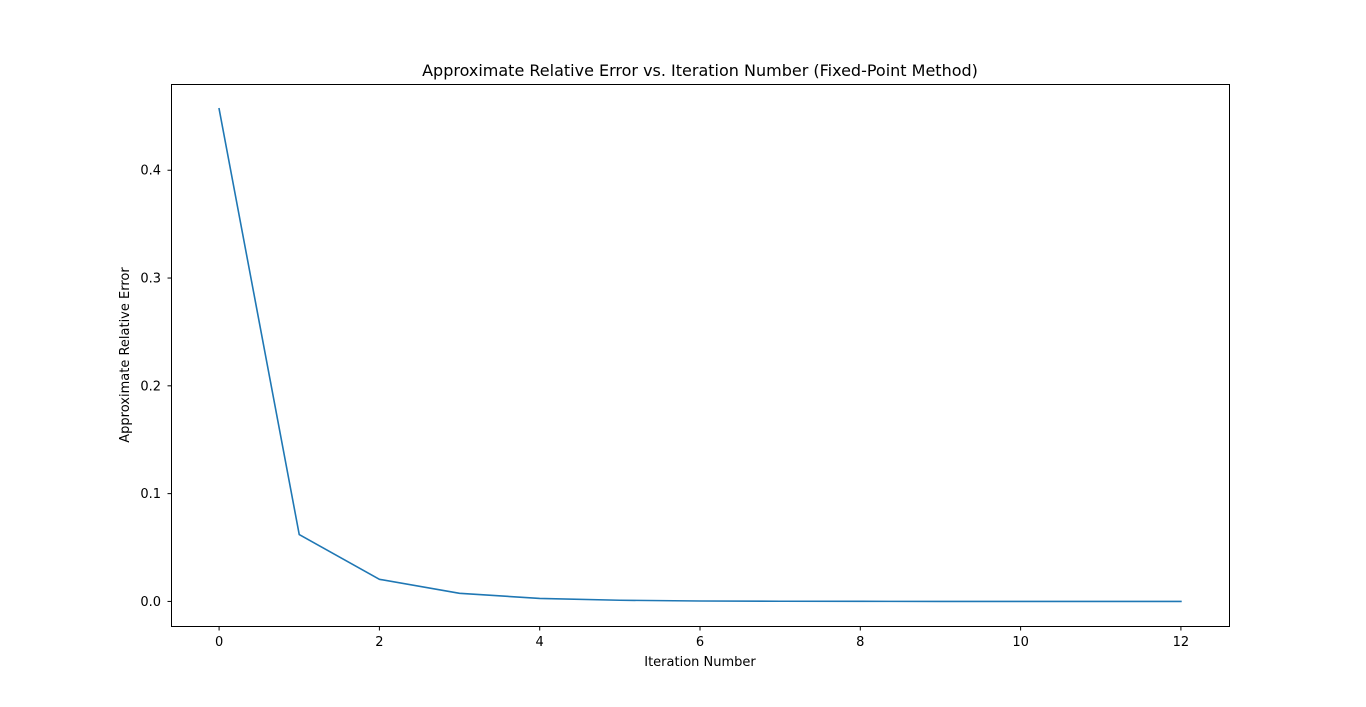 The image size is (1366, 707). Describe the element at coordinates (150, 602) in the screenshot. I see `y-tick-label: 0.0` at that location.